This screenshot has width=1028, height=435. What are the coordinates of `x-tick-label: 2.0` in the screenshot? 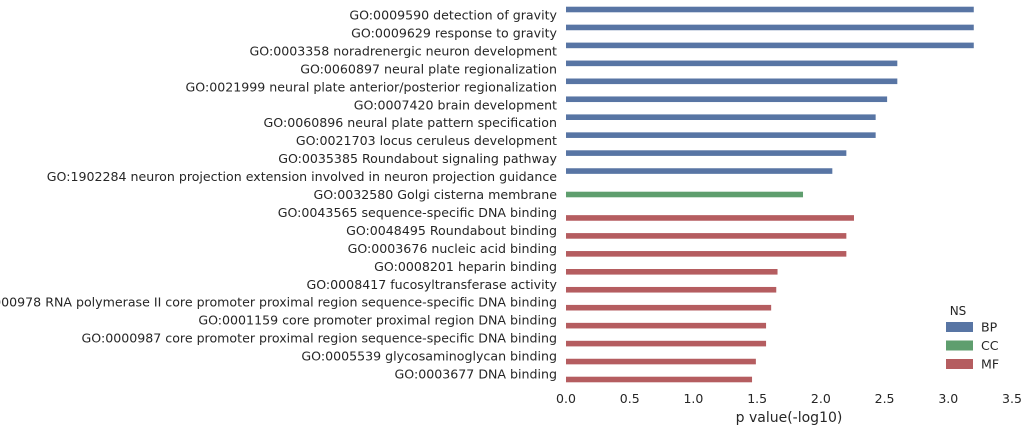 It's located at (821, 398).